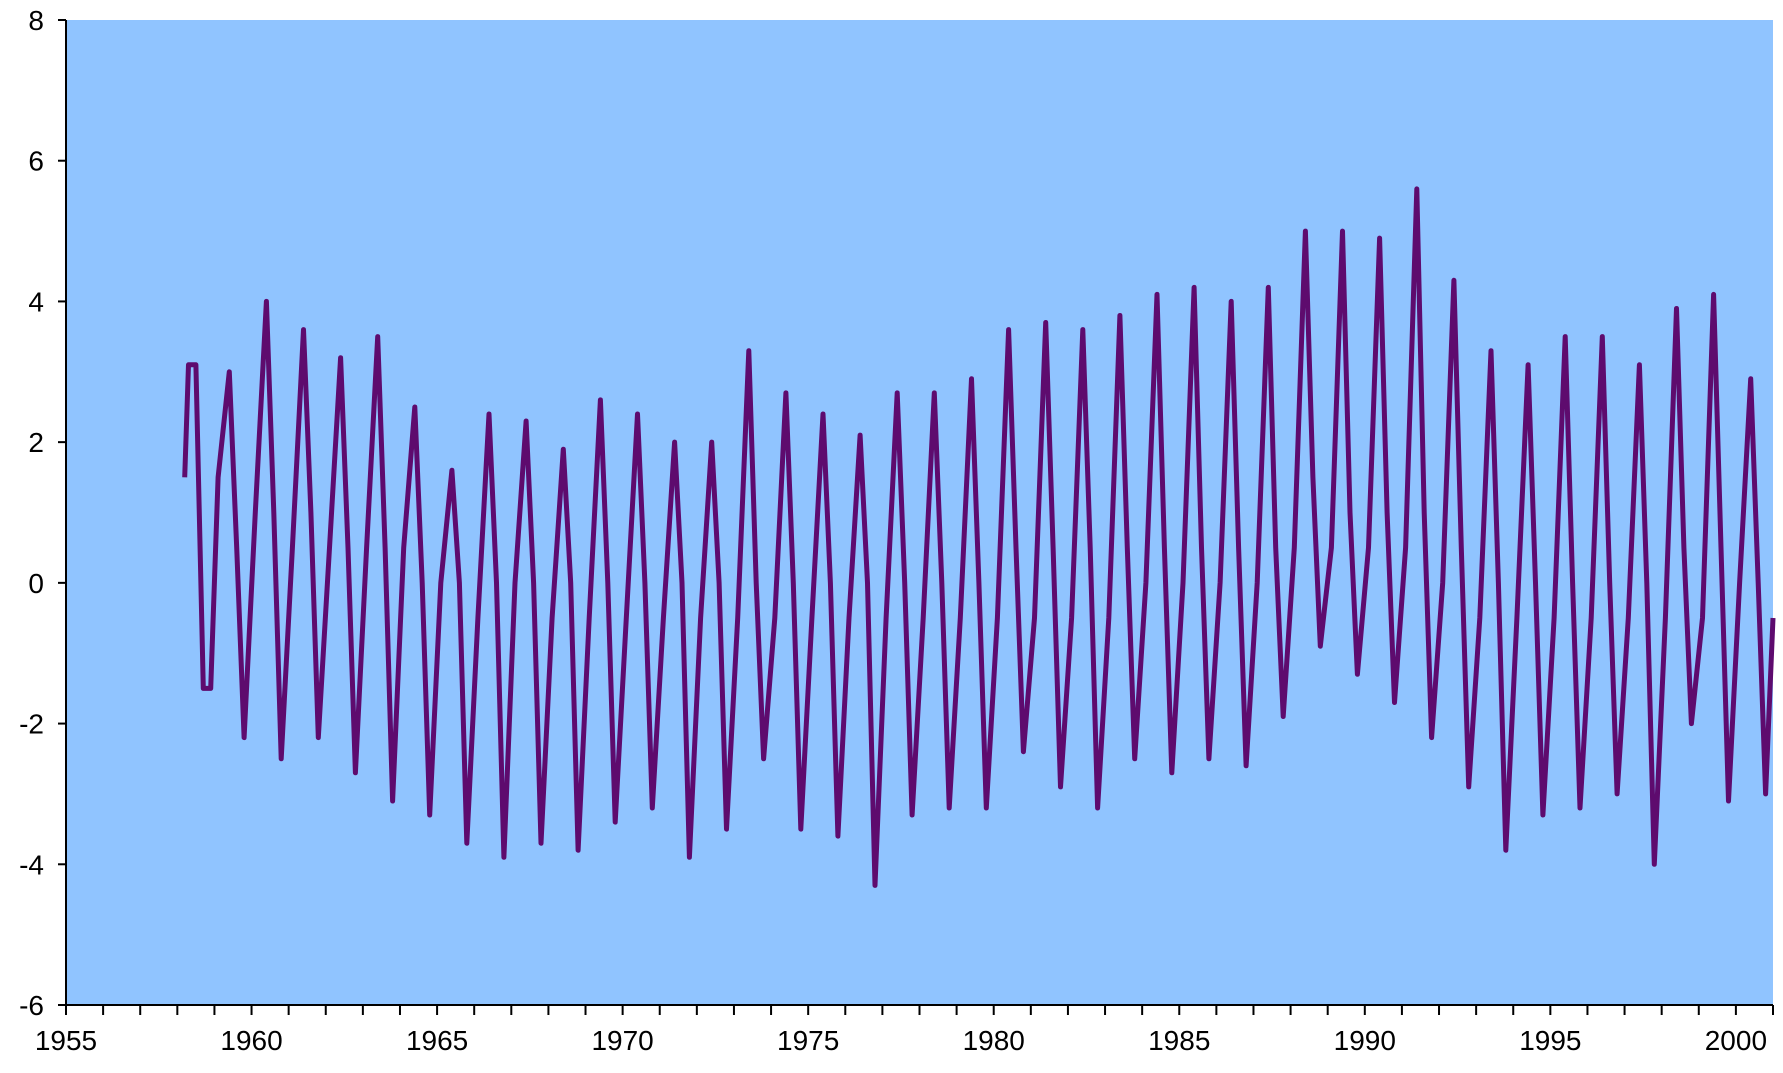 This screenshot has height=1073, width=1783. What do you see at coordinates (36, 20) in the screenshot?
I see `y-tick-label: 8` at bounding box center [36, 20].